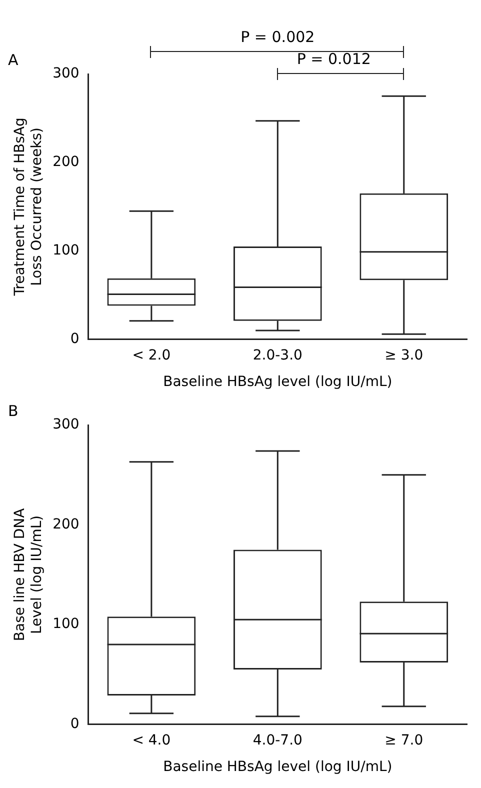  What do you see at coordinates (13, 59) in the screenshot?
I see `chart-title: A` at bounding box center [13, 59].